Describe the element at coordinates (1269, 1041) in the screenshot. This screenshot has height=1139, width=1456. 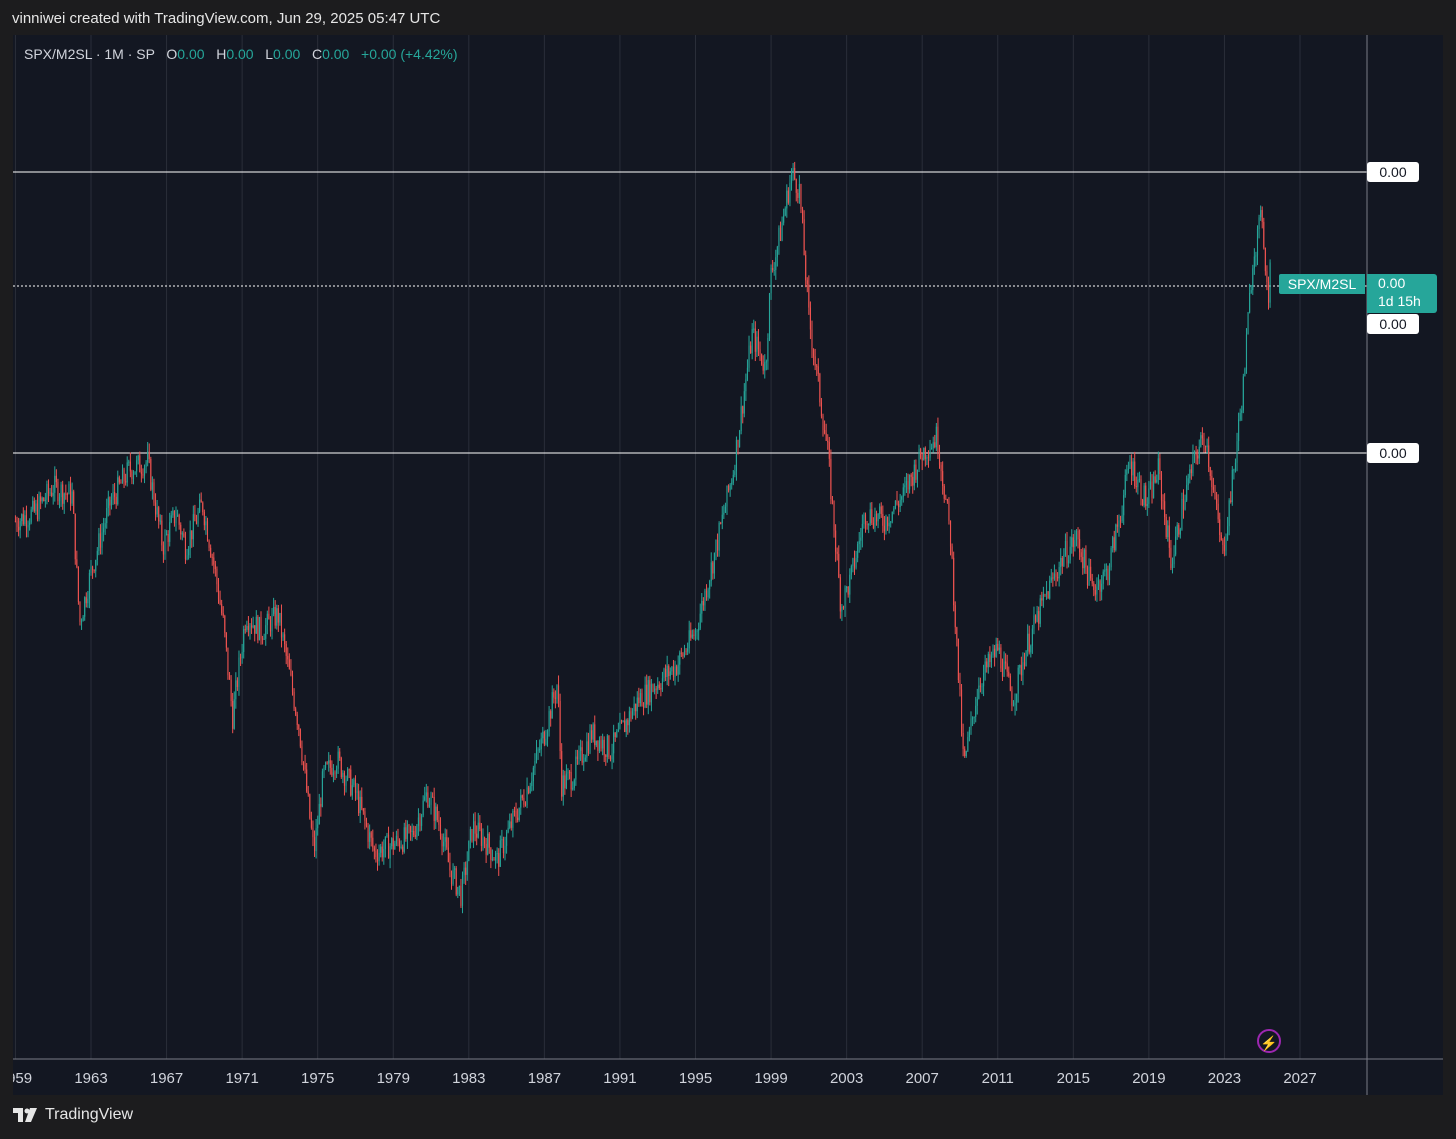
I see `lightning-bolt-icon: ⚡` at that location.